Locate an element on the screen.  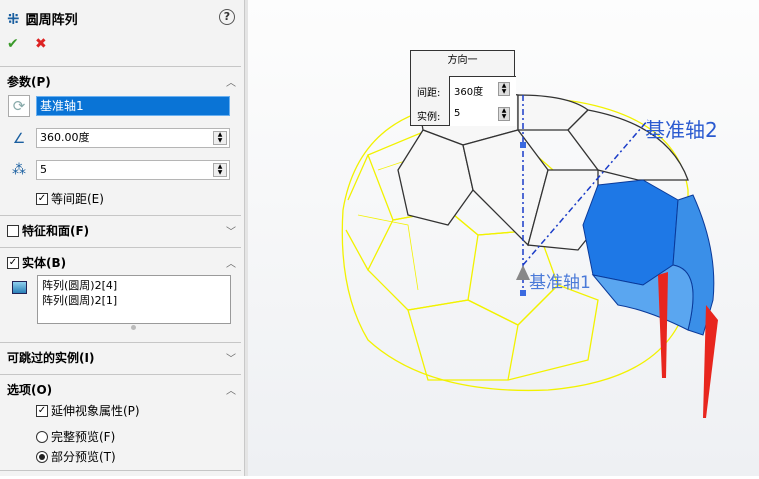
section-title: 可跳过的实例(I) is located at coordinates (51, 358).